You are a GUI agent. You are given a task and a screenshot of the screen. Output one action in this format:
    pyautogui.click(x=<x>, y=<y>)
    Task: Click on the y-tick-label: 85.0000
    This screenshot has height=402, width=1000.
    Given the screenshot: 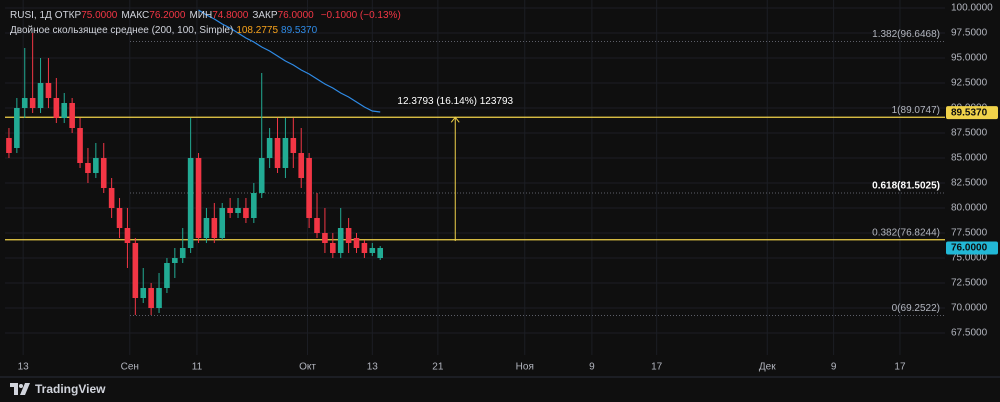 What is the action you would take?
    pyautogui.click(x=969, y=158)
    